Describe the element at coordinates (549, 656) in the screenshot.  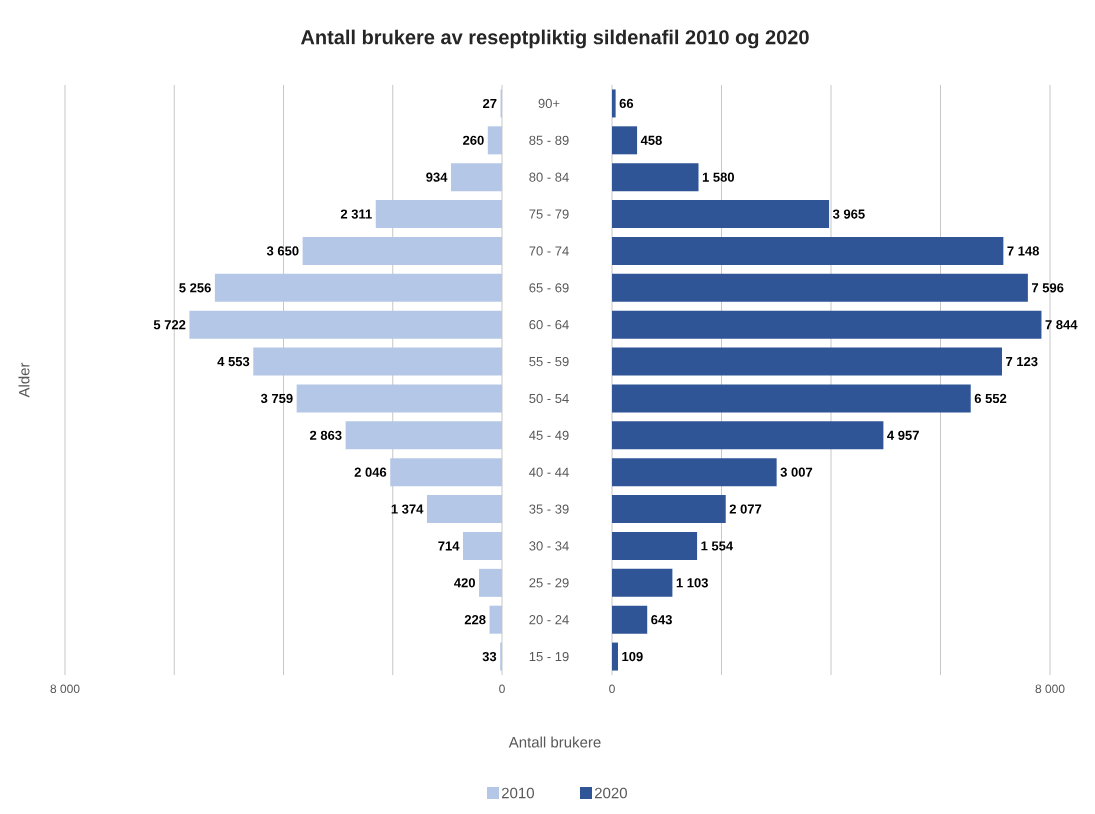
I see `y-tick-label: 15 - 19` at that location.